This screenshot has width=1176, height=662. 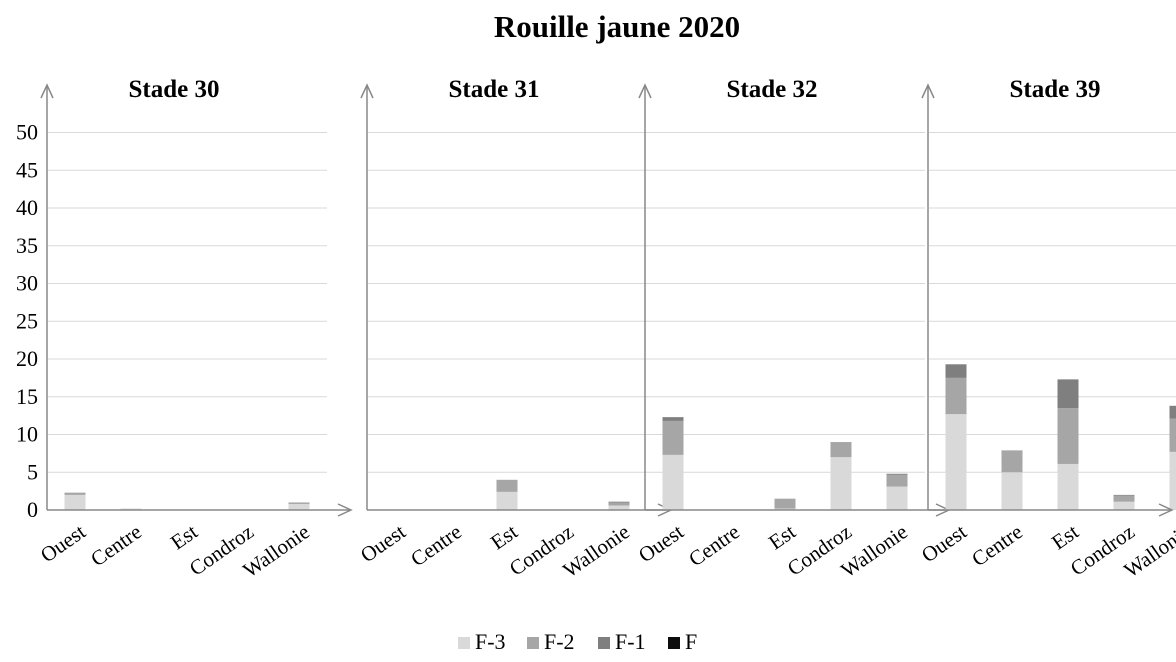 What do you see at coordinates (174, 89) in the screenshot?
I see `panel-title: Stade 30` at bounding box center [174, 89].